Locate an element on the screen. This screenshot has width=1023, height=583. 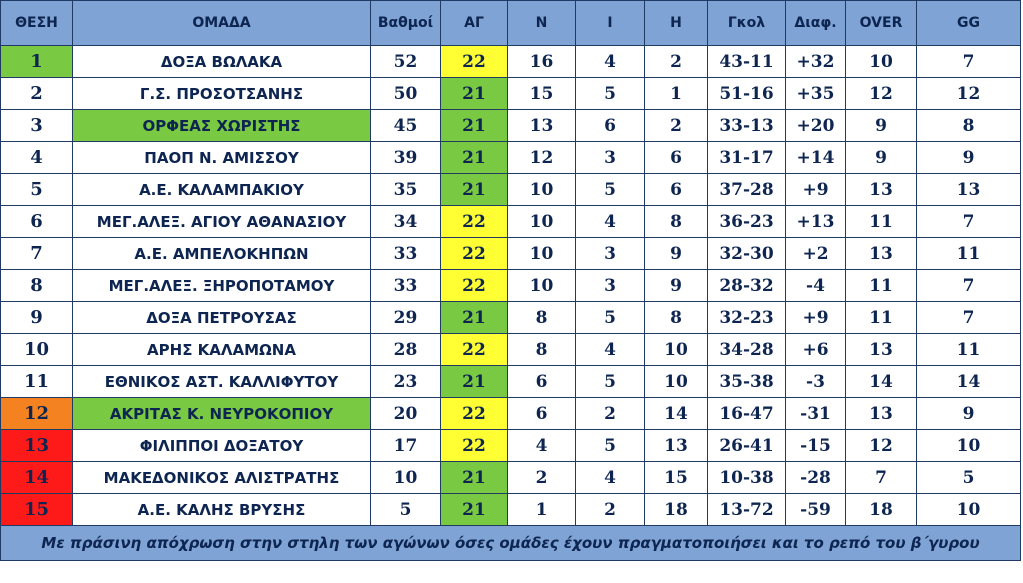
goals-cell: 43-11 is located at coordinates (746, 61).